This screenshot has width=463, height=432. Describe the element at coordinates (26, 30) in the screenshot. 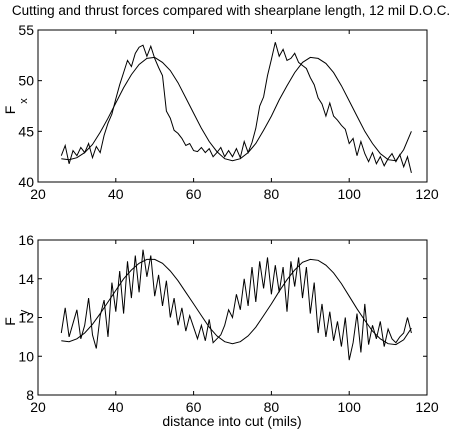

I see `top-y-tick-label: 55` at that location.